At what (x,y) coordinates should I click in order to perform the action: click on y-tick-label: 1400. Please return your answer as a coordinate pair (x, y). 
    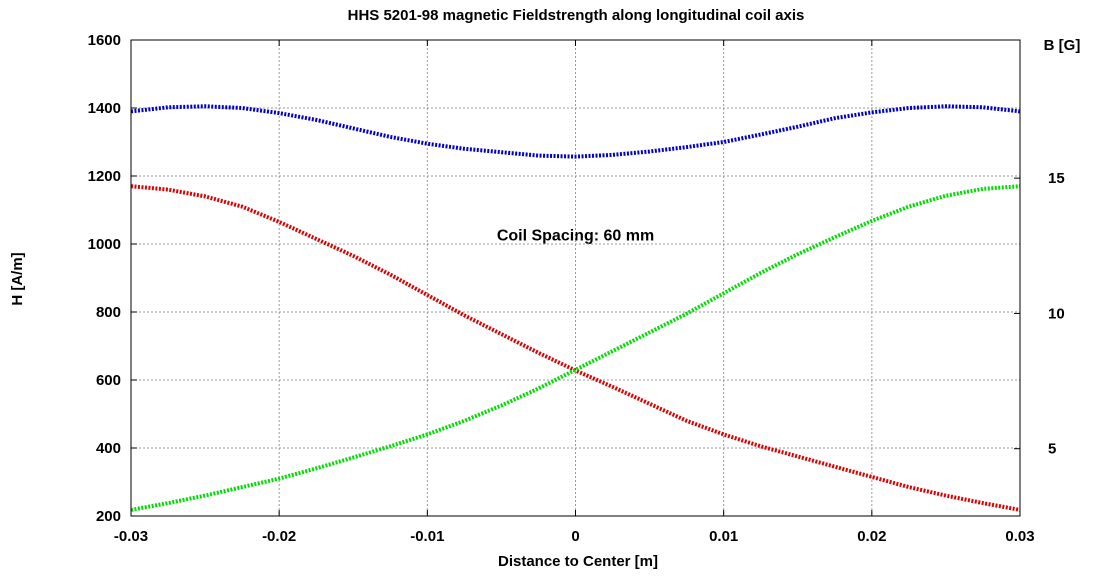
    Looking at the image, I should click on (104, 108).